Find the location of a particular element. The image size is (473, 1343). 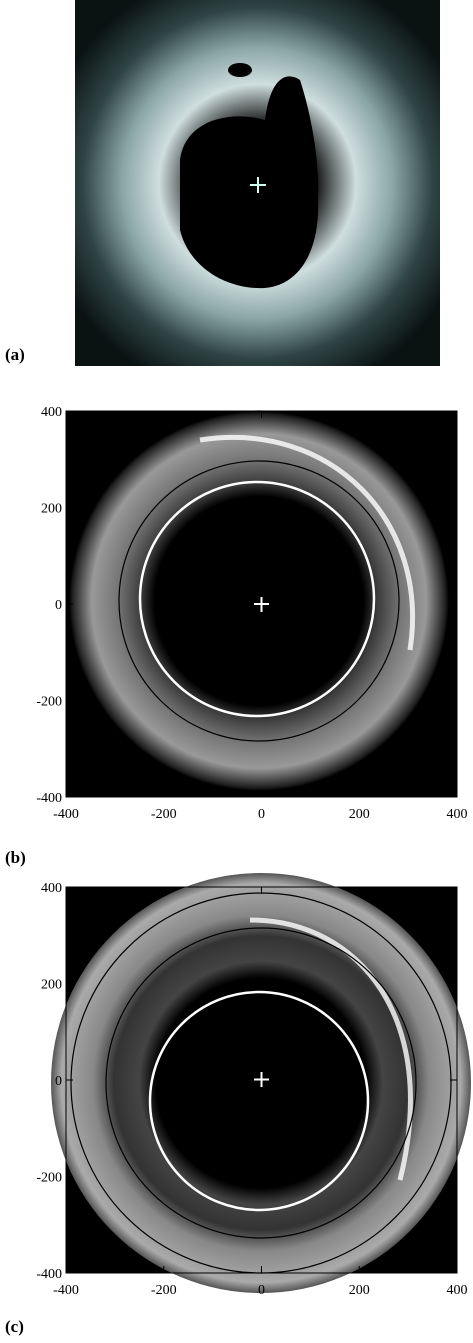

panel-label: (a) is located at coordinates (15, 354).